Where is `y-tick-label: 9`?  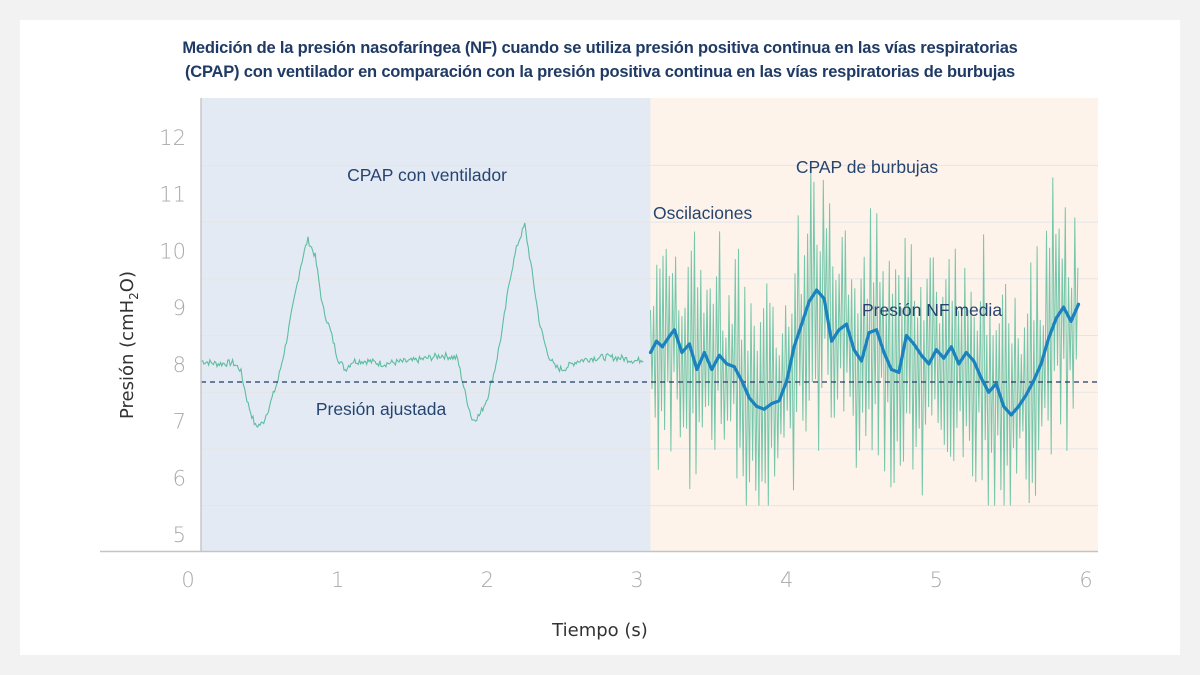
y-tick-label: 9 is located at coordinates (179, 308).